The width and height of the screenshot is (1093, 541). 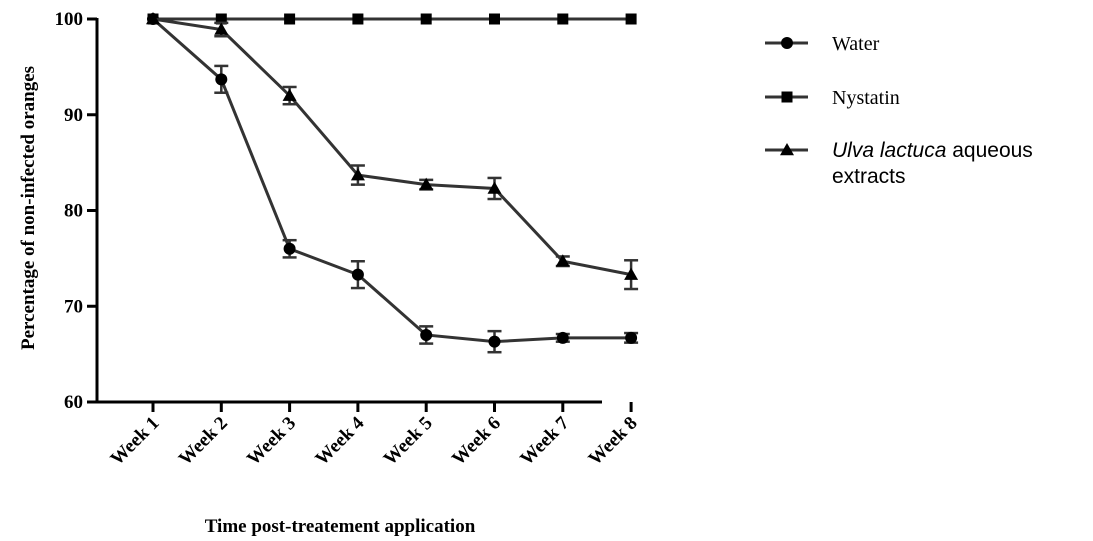 I want to click on x-tick-label: Week 7, so click(x=544, y=440).